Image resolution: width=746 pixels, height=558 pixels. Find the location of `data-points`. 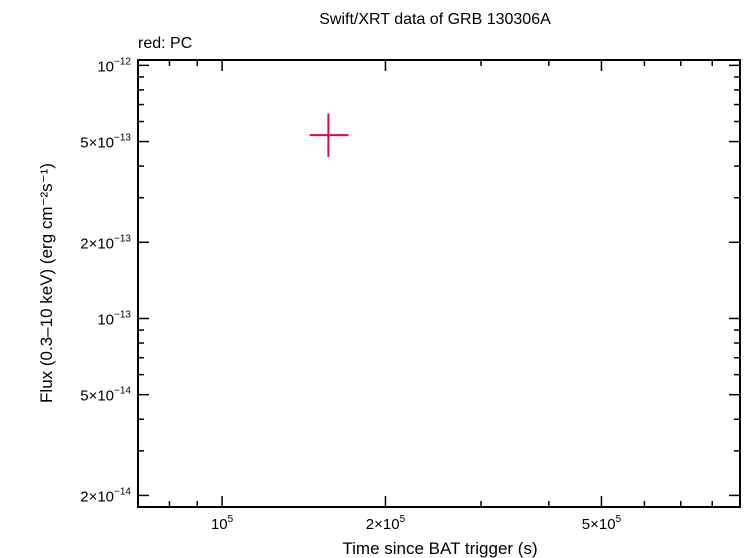

data-points is located at coordinates (329, 135).